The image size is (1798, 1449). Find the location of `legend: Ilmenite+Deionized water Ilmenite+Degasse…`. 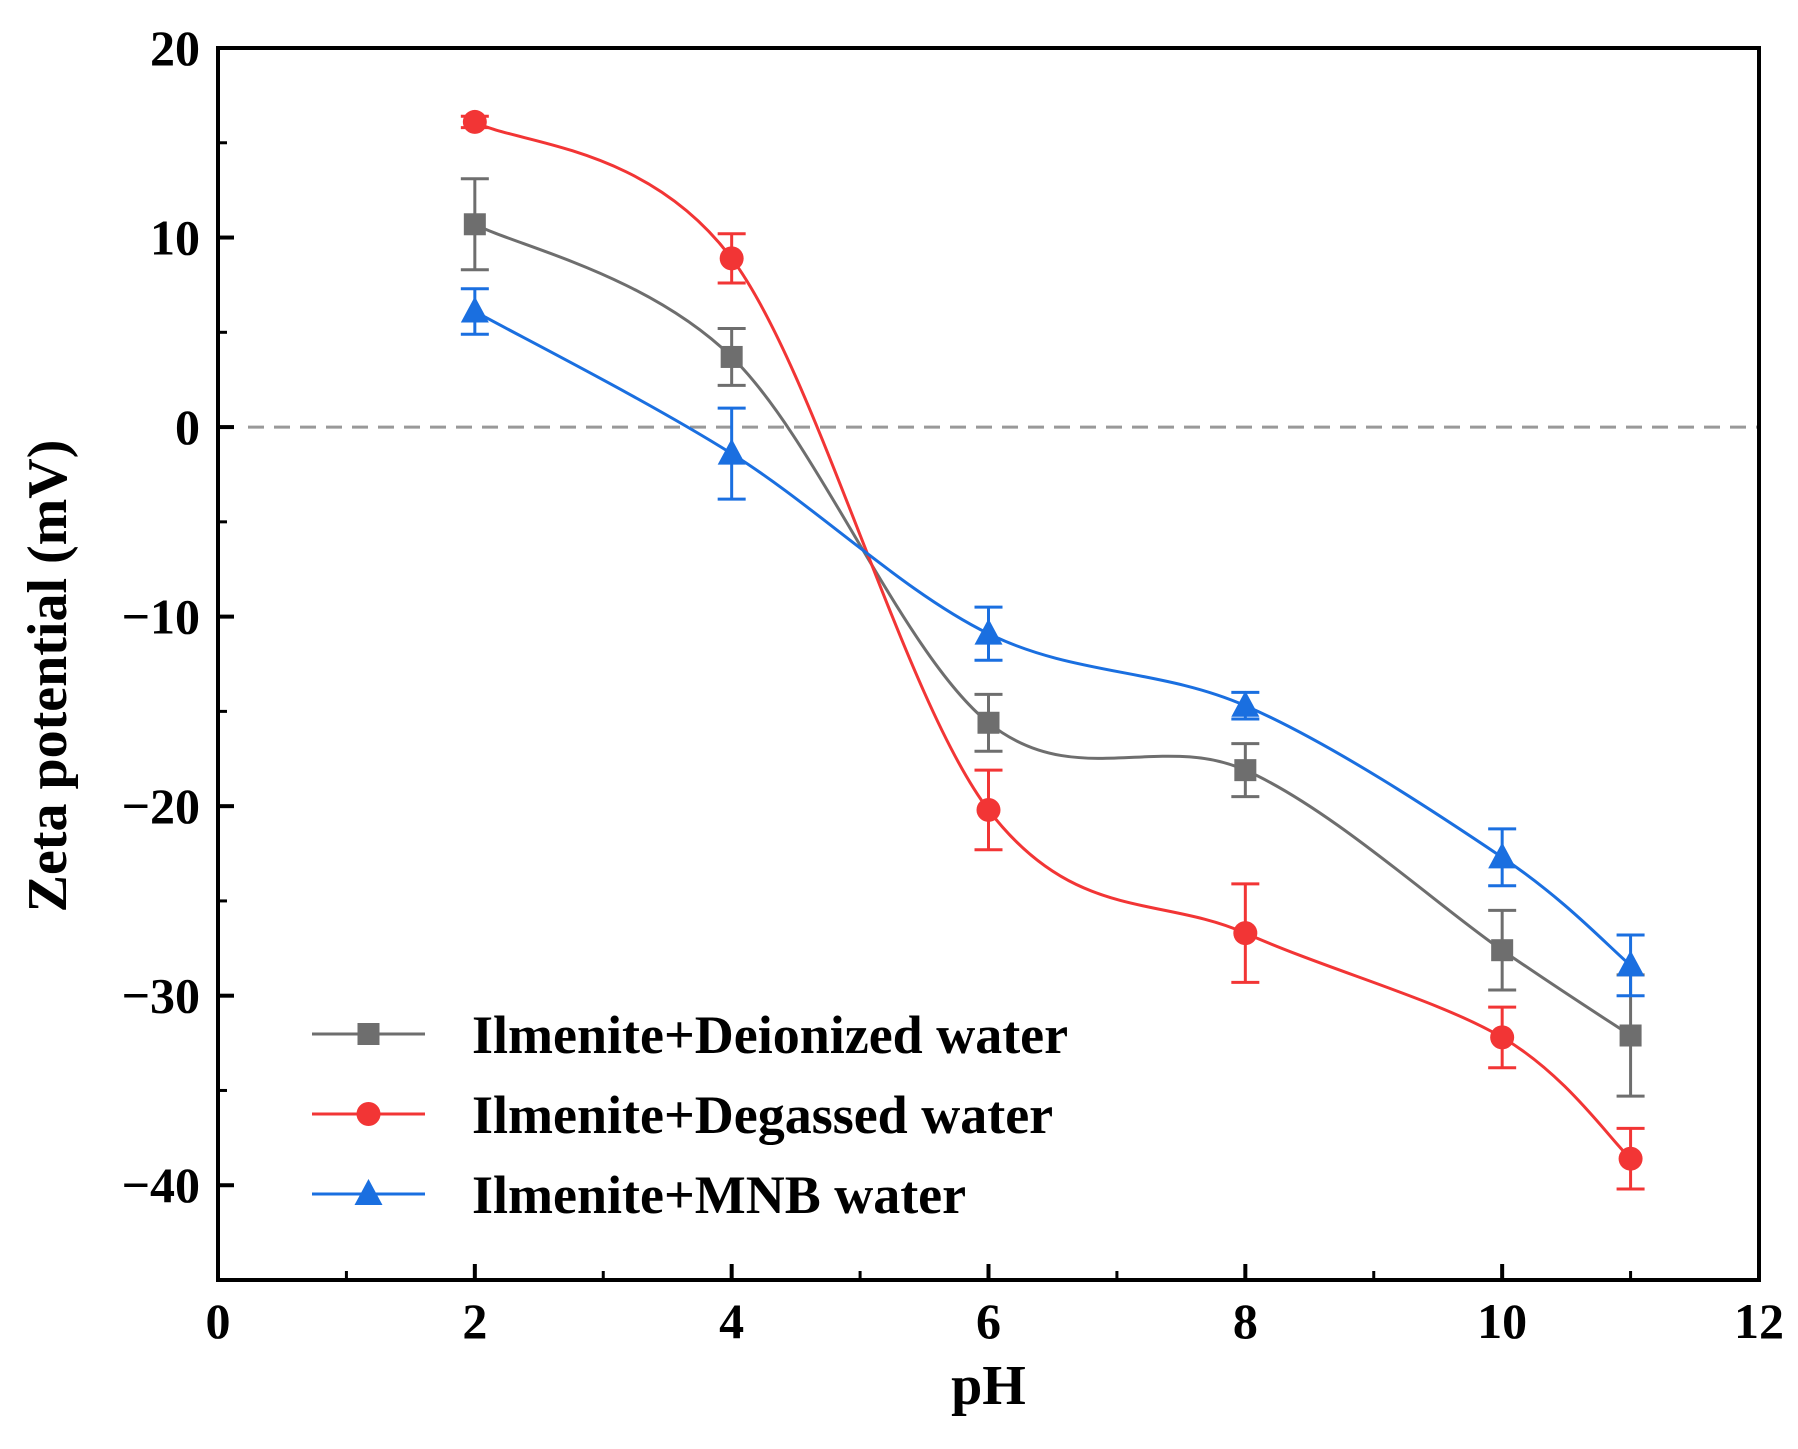

legend: Ilmenite+Deionized water Ilmenite+Degasse… is located at coordinates (690, 1115).